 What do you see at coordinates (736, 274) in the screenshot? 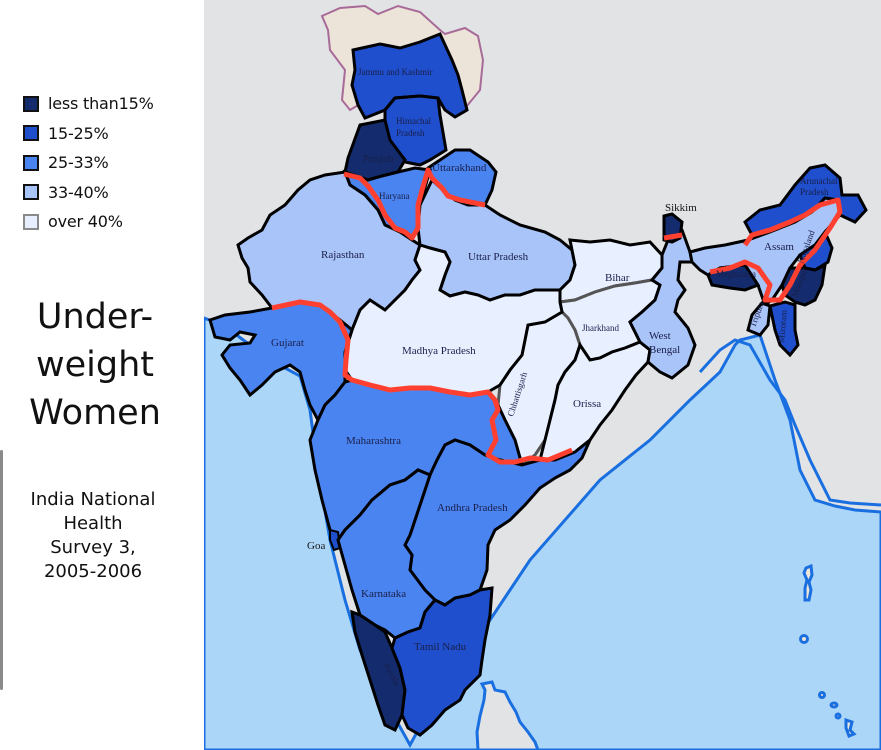
I see `label-meghalaya: Meghalaya` at bounding box center [736, 274].